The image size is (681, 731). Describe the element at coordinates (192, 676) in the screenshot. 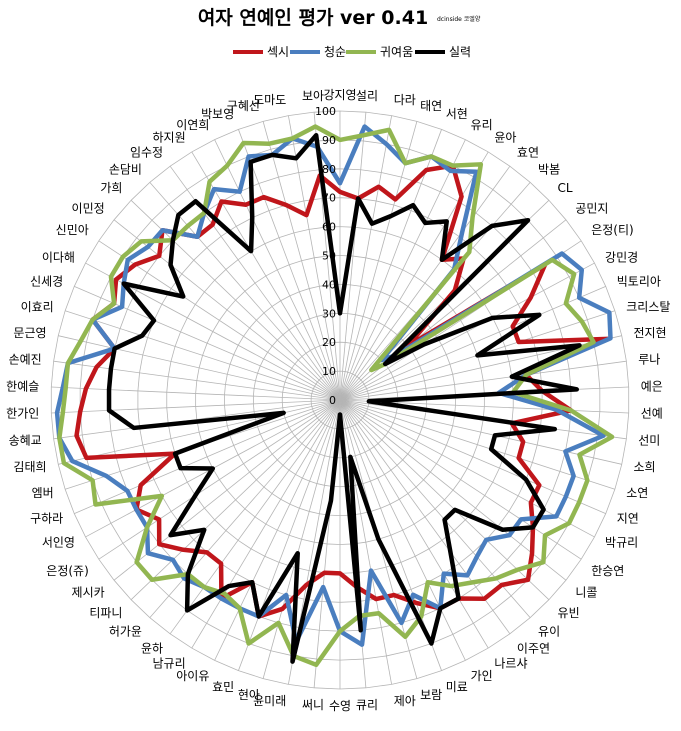

I see `category-label: 아이유` at that location.